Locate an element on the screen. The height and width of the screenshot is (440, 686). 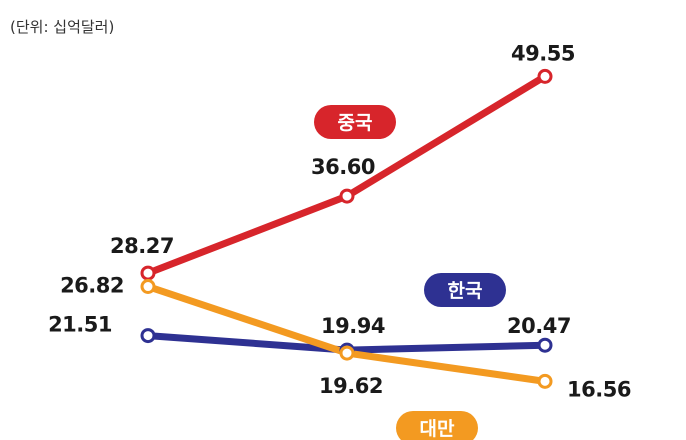
data-label-0-1: 36.60 is located at coordinates (343, 167).